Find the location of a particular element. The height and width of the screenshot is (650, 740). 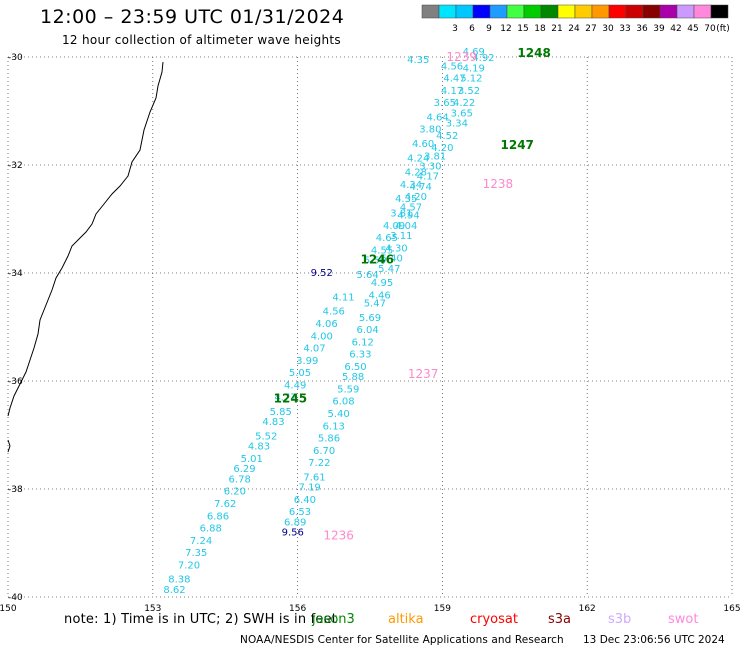

scale-tick-label: 70 is located at coordinates (710, 29).